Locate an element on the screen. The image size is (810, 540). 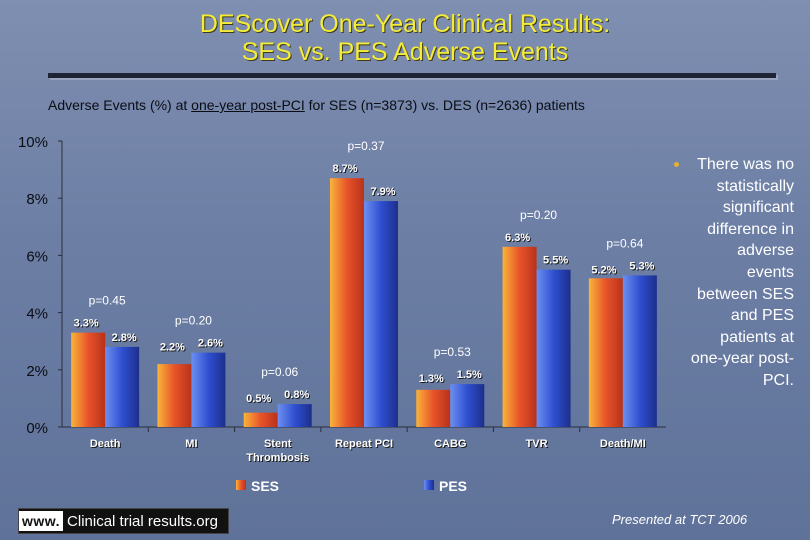
value-label-pes-shadow: 5.3% is located at coordinates (642, 267).